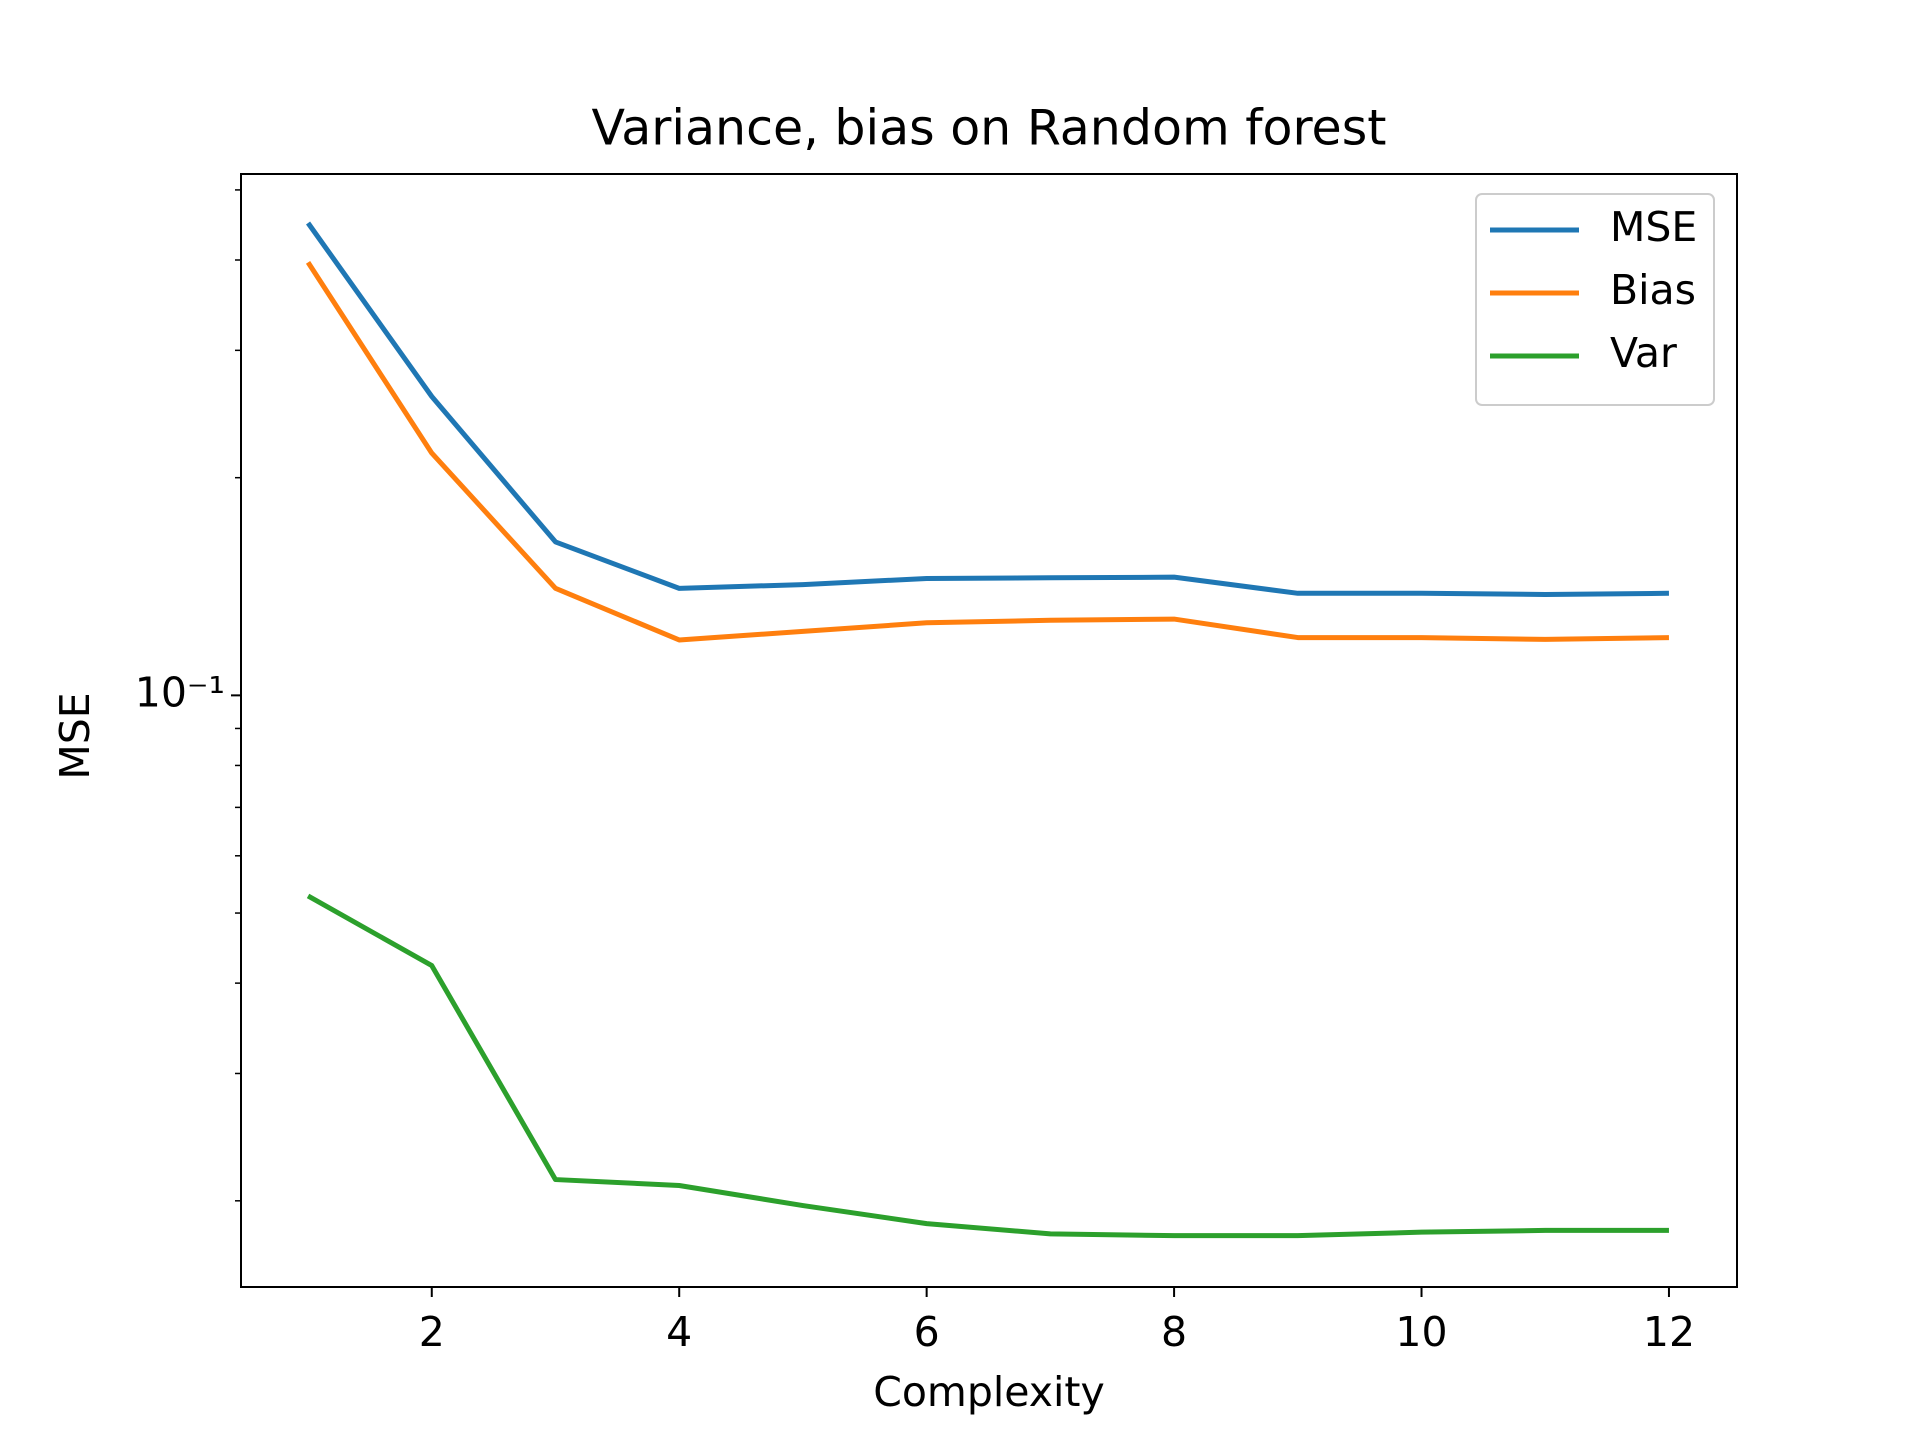 This screenshot has width=1920, height=1440. I want to click on x-tick-label: 10, so click(1421, 1332).